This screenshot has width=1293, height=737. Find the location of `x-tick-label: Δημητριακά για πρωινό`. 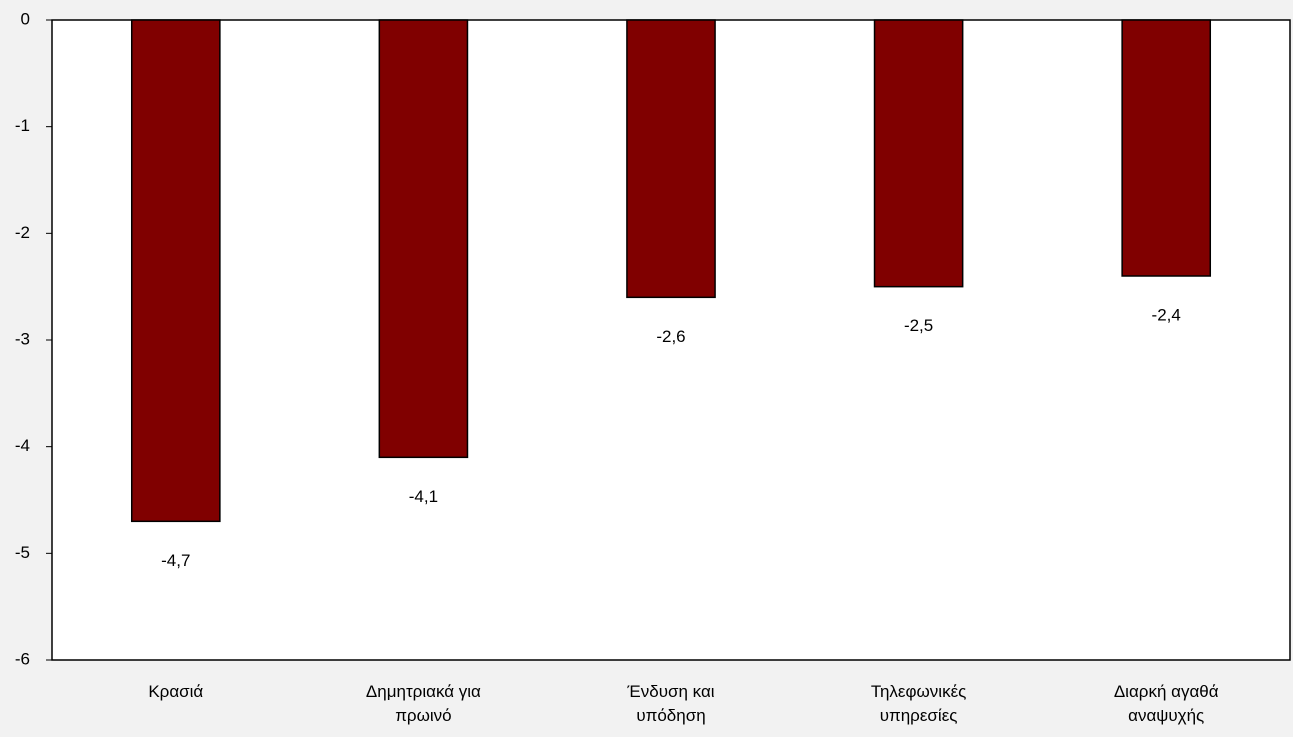

x-tick-label: Δημητριακά για πρωινό is located at coordinates (423, 703).